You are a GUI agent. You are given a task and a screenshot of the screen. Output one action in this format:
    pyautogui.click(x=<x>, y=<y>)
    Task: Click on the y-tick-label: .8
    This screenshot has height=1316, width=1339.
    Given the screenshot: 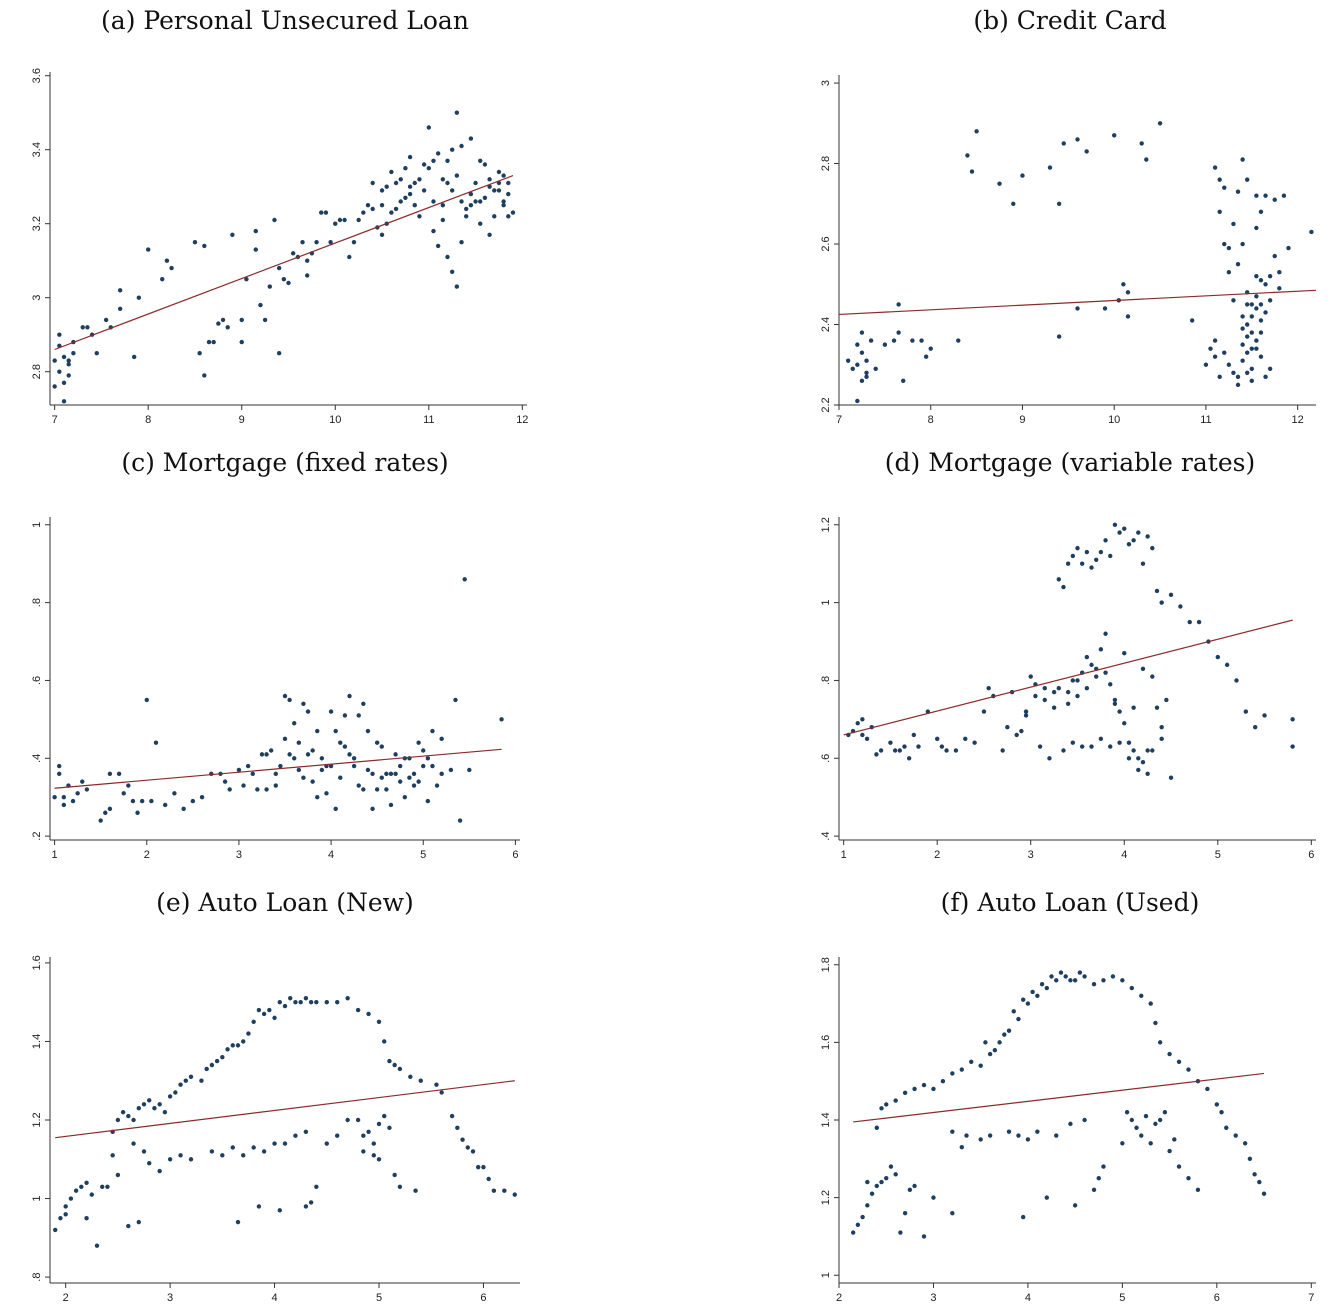 What is the action you would take?
    pyautogui.click(x=37, y=1277)
    